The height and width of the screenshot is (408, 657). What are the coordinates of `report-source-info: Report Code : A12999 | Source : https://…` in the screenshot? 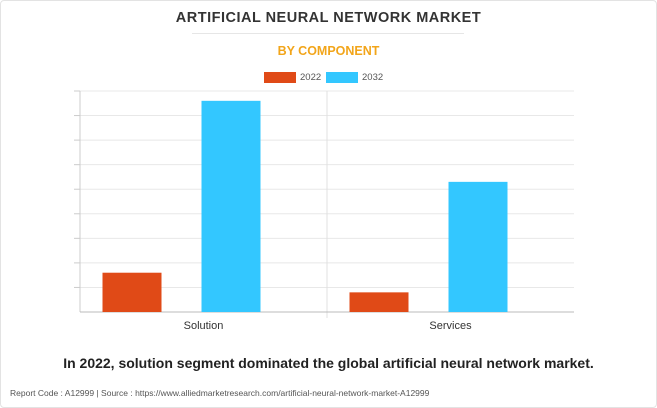 It's located at (220, 393).